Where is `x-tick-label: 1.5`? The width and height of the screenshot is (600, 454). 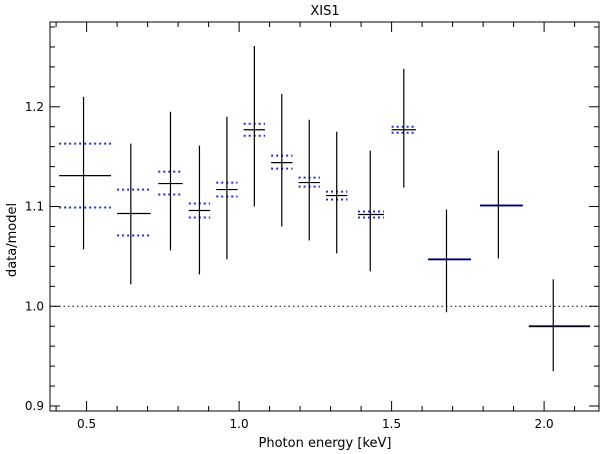
x-tick-label: 1.5 is located at coordinates (391, 424).